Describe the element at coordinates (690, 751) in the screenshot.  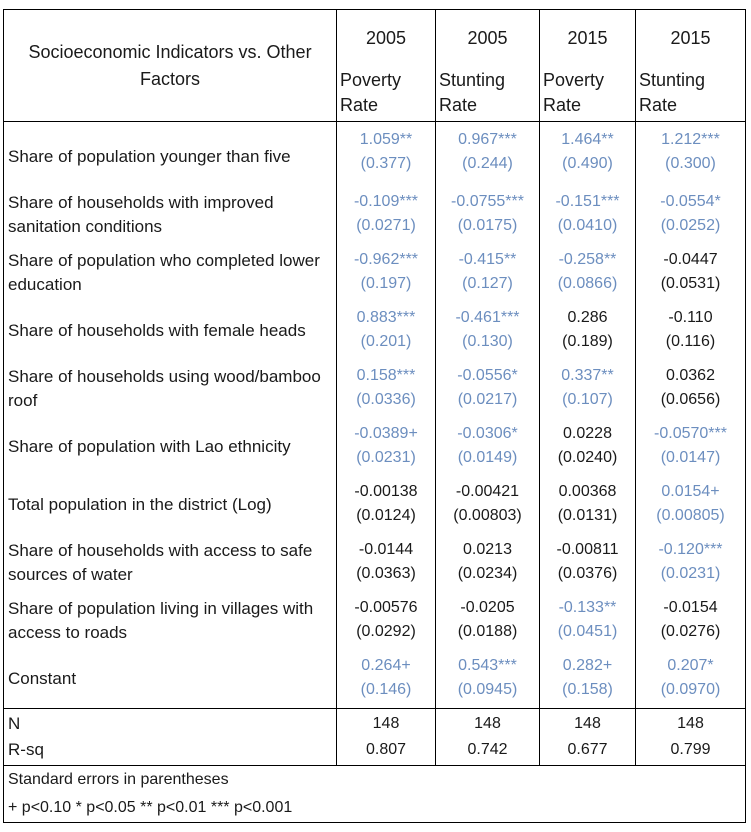
I see `stat-value: 0.799` at that location.